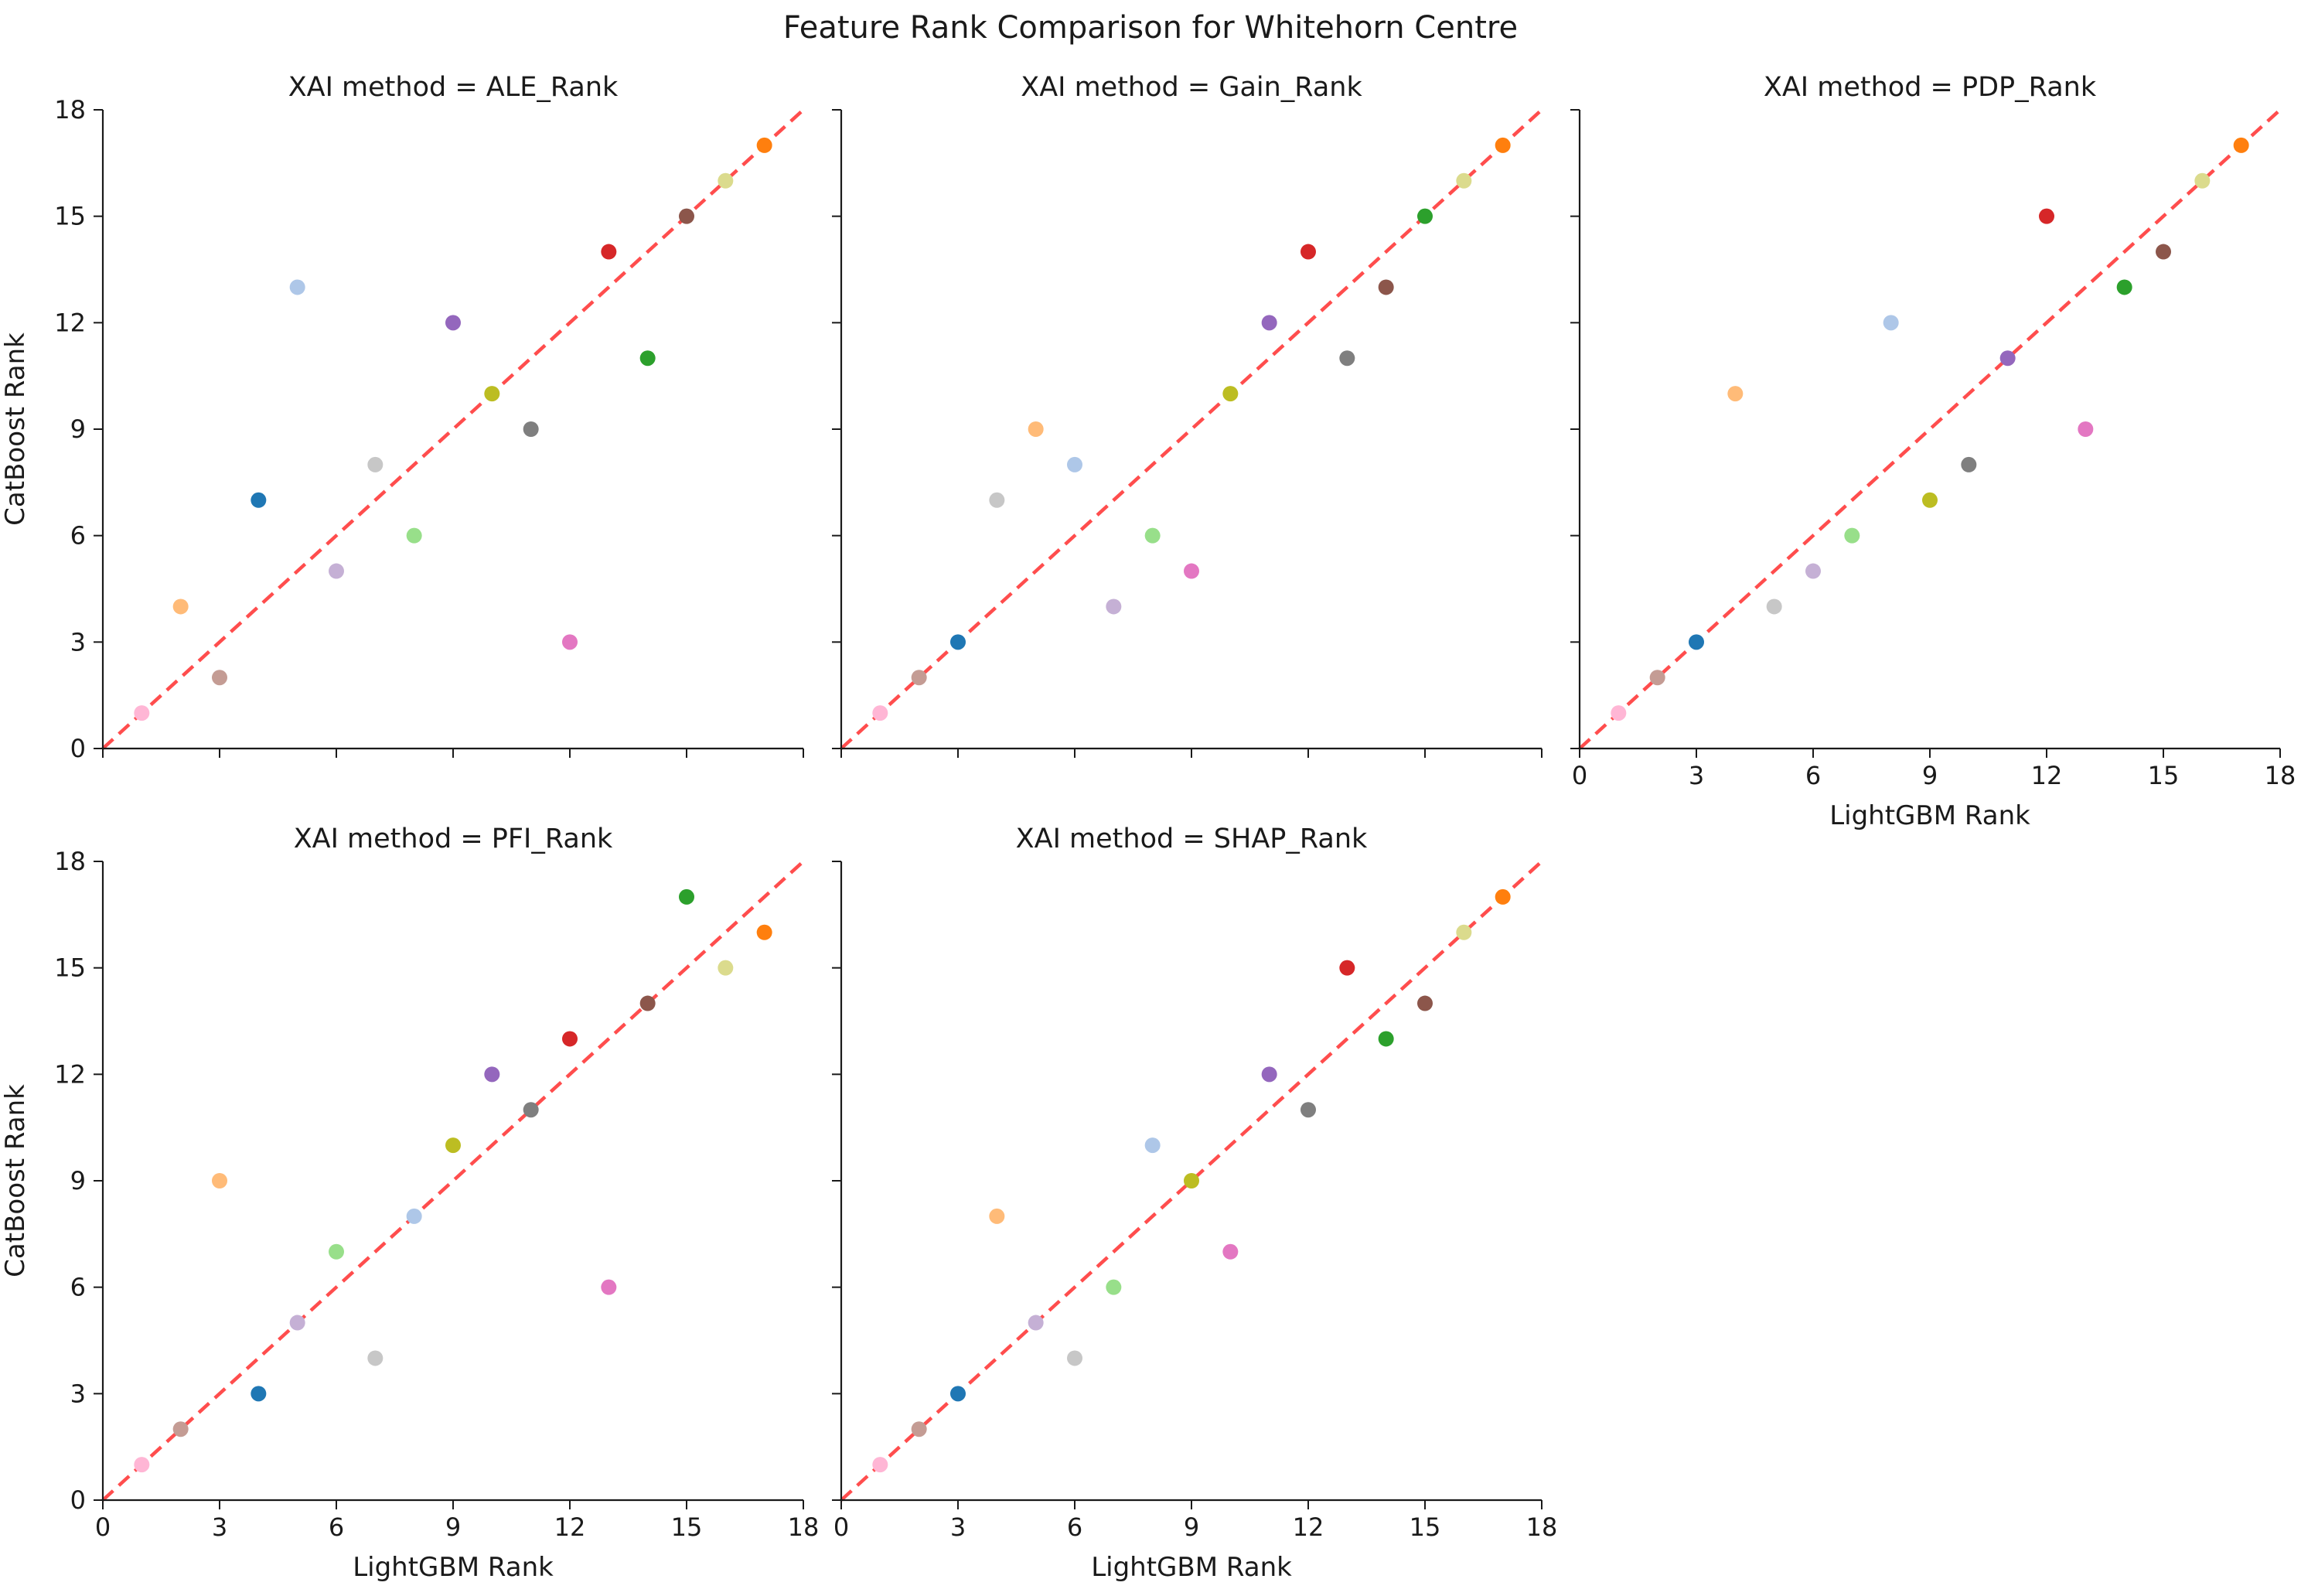 The width and height of the screenshot is (2301, 1596). I want to click on y-axis-title: CatBoost Rank, so click(15, 1180).